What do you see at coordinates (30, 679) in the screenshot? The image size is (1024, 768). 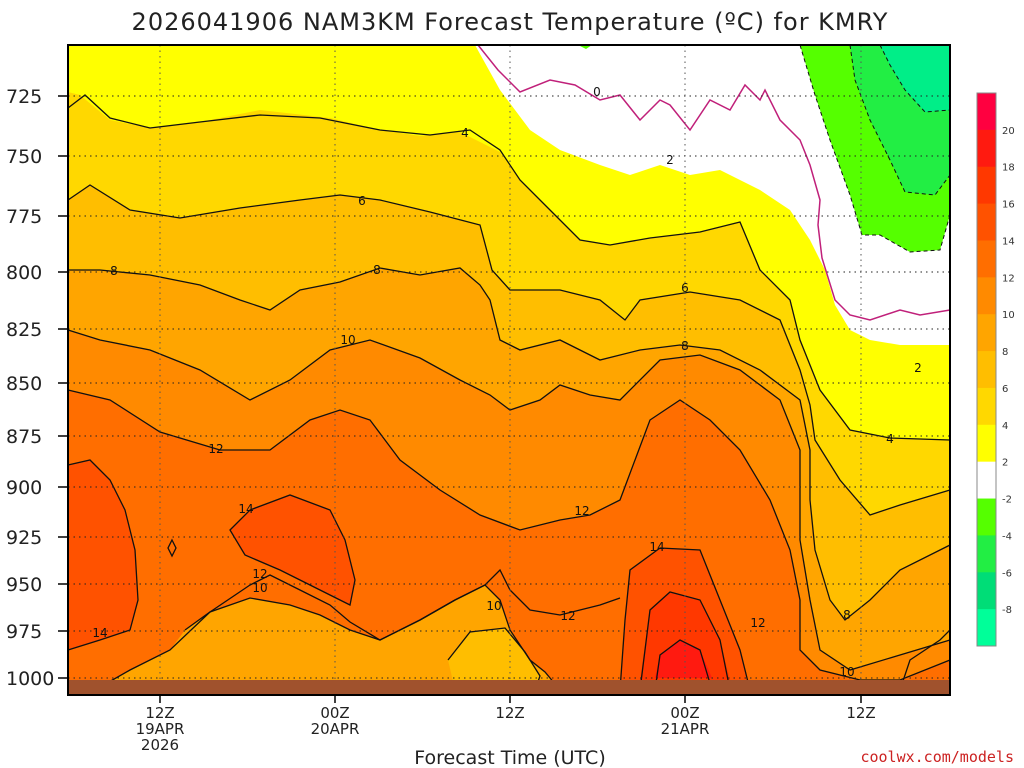 I see `y-tick-label: 1000` at bounding box center [30, 679].